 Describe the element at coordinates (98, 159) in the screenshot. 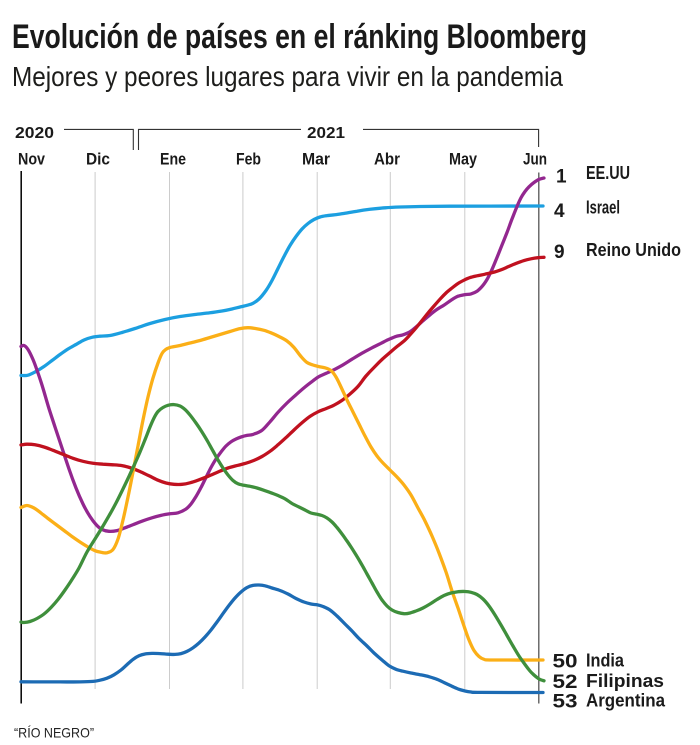

I see `svg-text: Dic` at that location.